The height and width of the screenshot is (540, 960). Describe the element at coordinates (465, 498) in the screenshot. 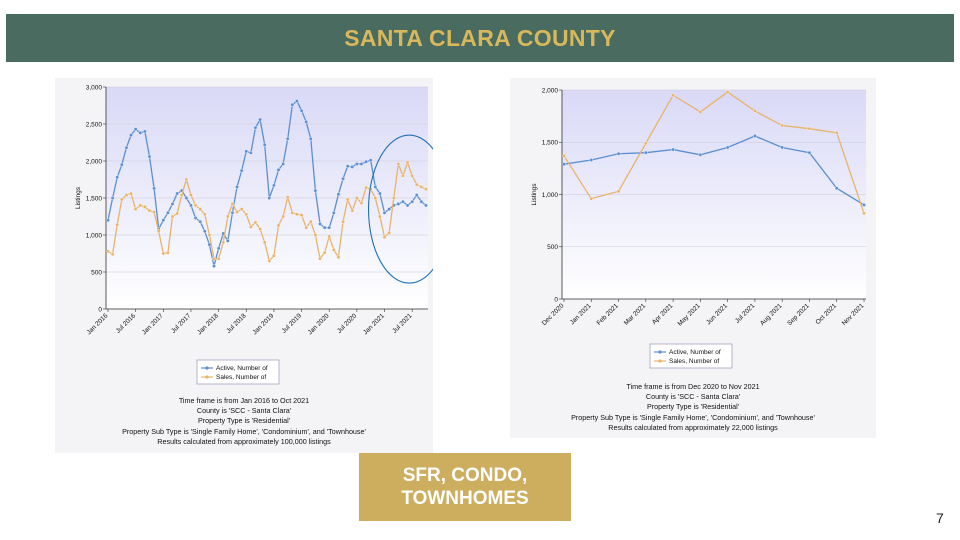

I see `badge-line-2: TOWNHOMES` at that location.